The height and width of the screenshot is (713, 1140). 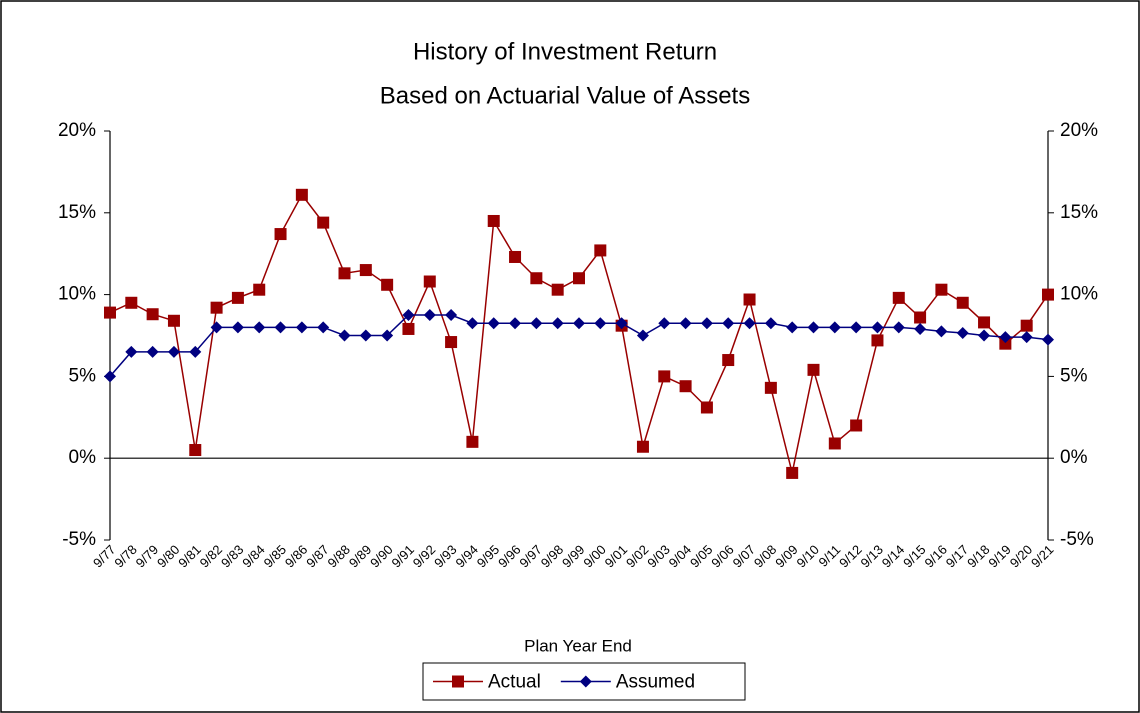 What do you see at coordinates (1079, 130) in the screenshot?
I see `y2-tick-label: 20%` at bounding box center [1079, 130].